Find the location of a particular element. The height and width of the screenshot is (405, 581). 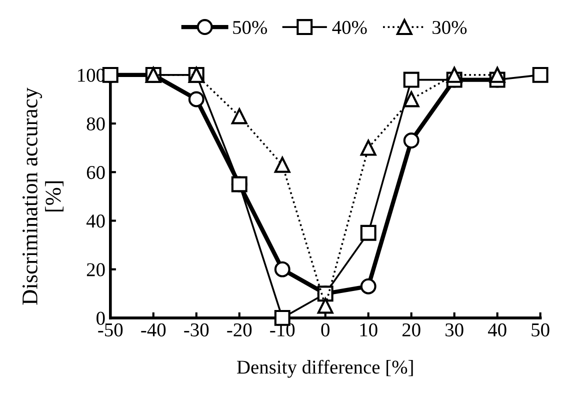

x-tick-label: 0 is located at coordinates (325, 329).